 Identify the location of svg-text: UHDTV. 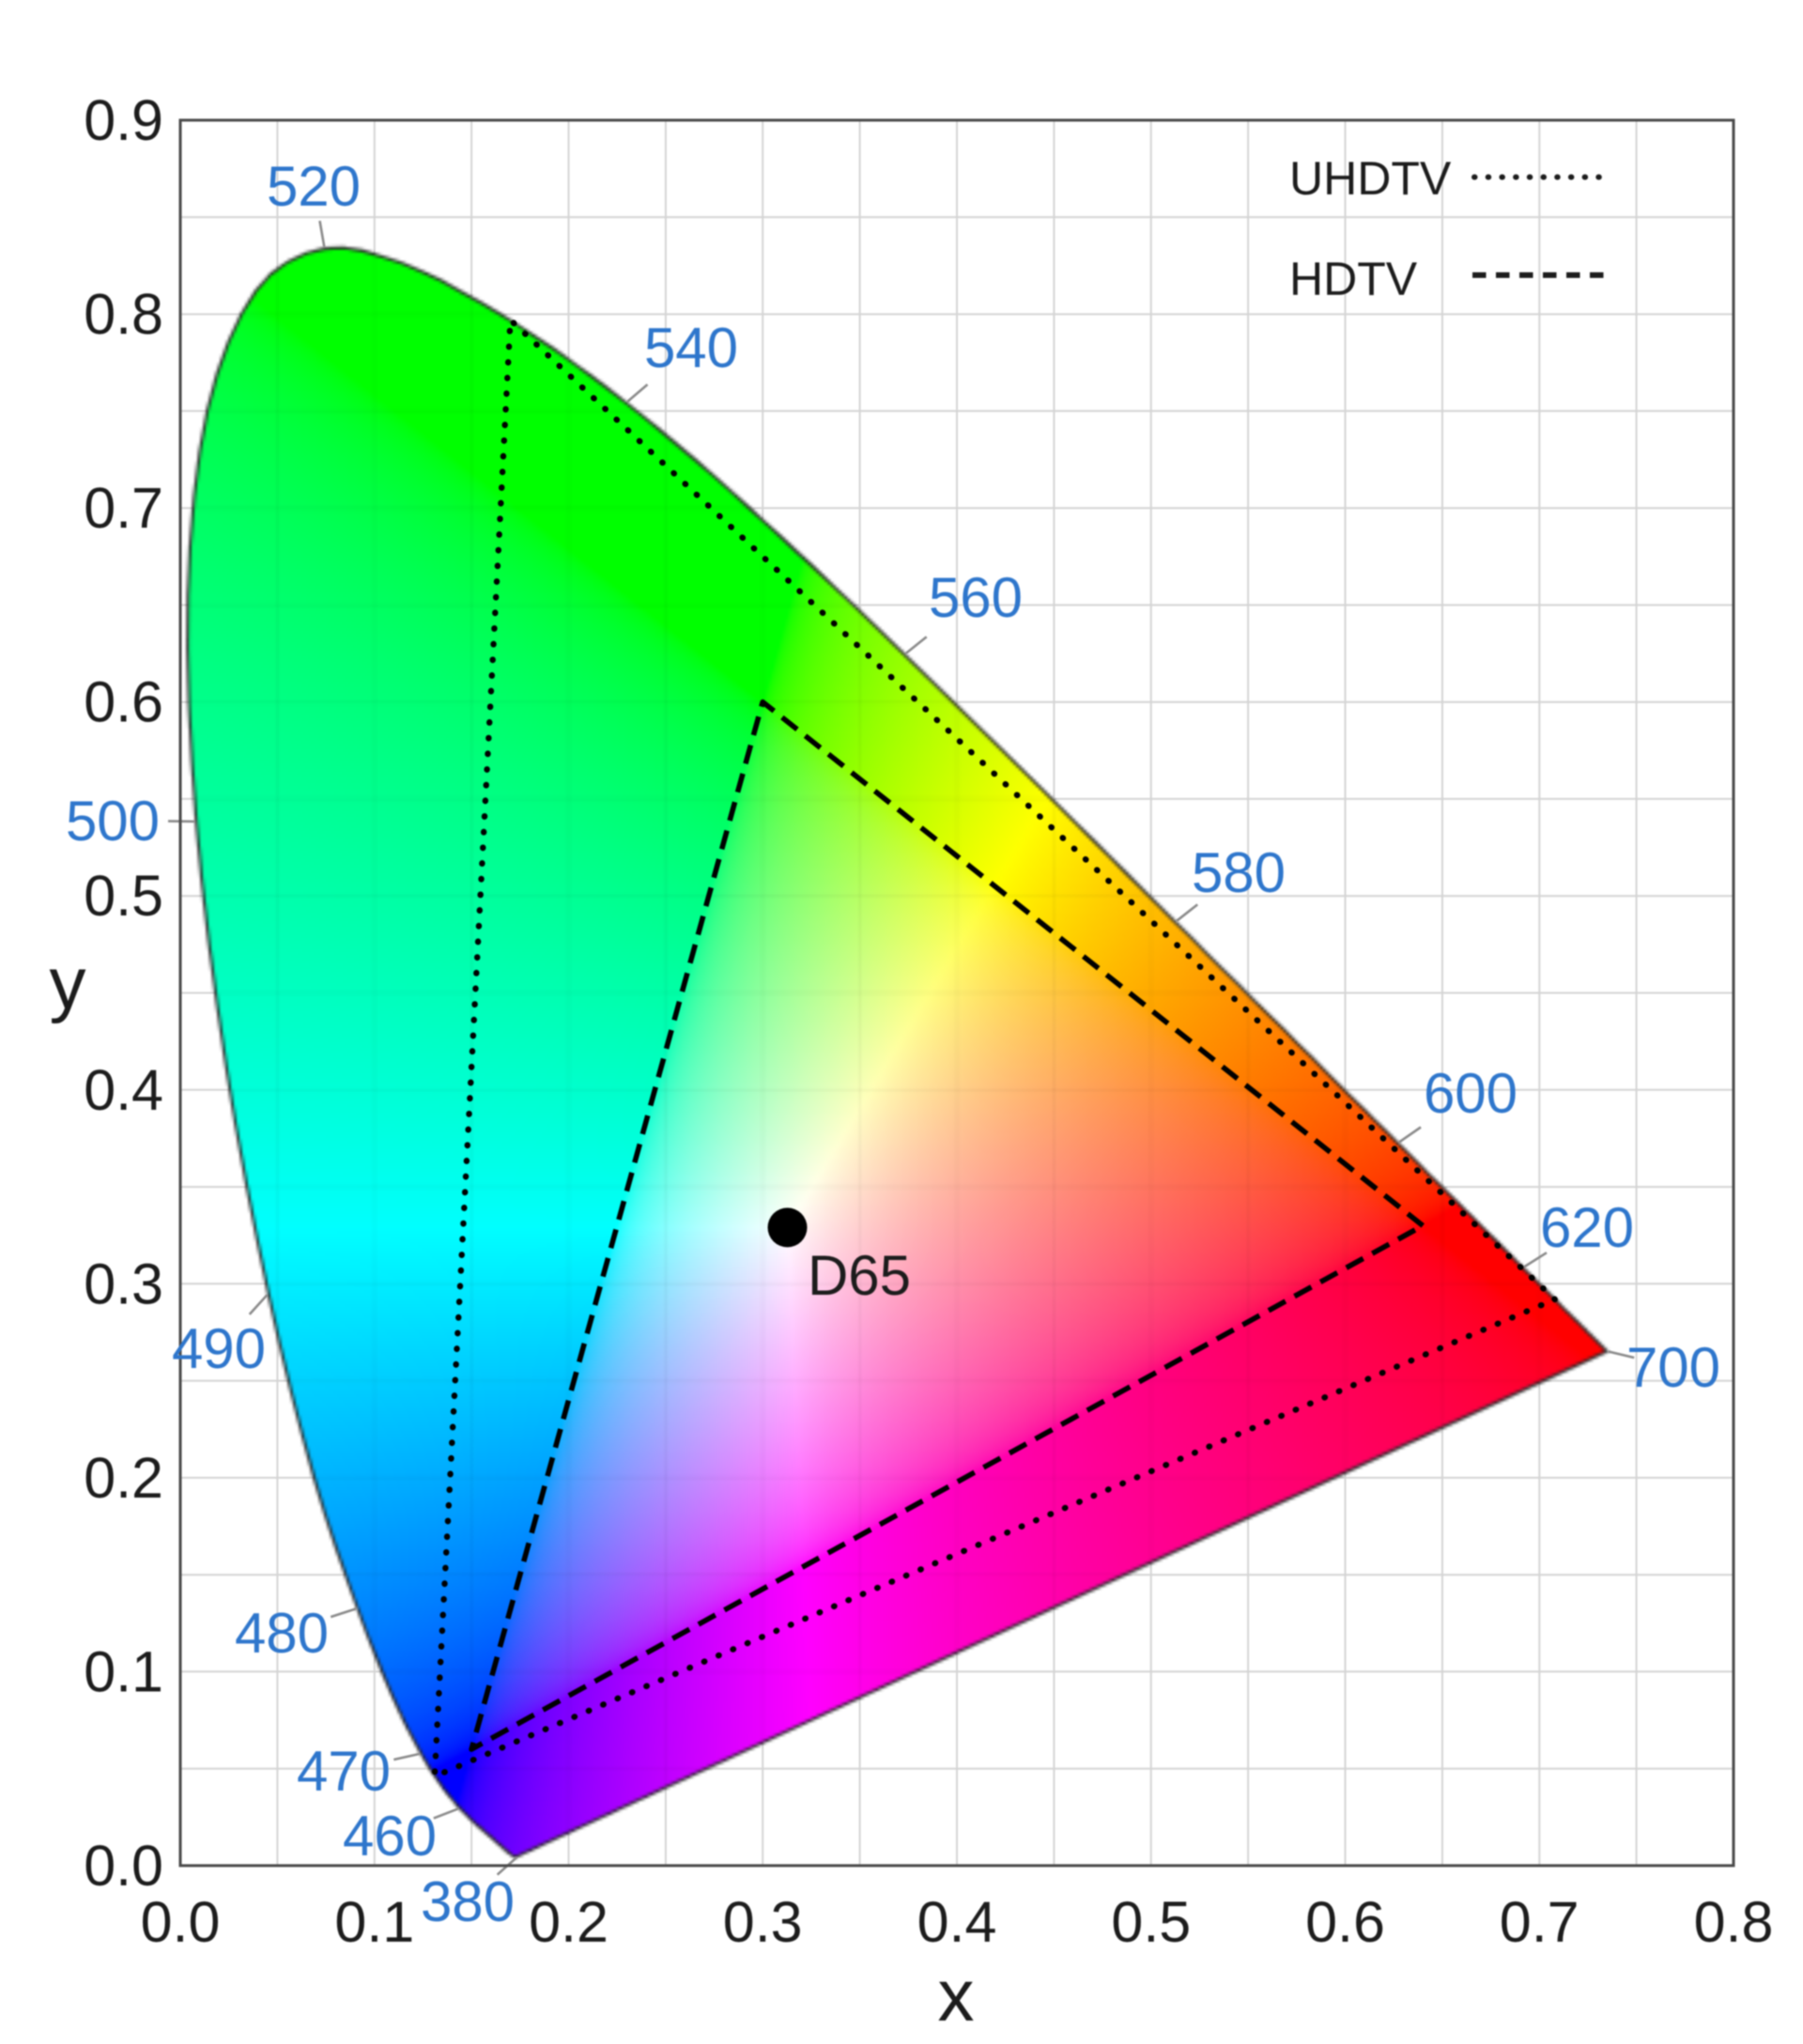
(1370, 178).